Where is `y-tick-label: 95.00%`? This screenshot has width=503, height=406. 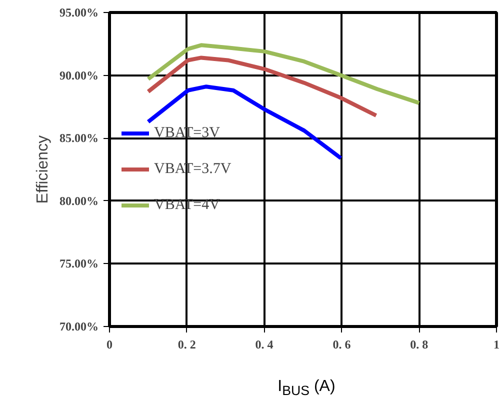
y-tick-label: 95.00% is located at coordinates (79, 13).